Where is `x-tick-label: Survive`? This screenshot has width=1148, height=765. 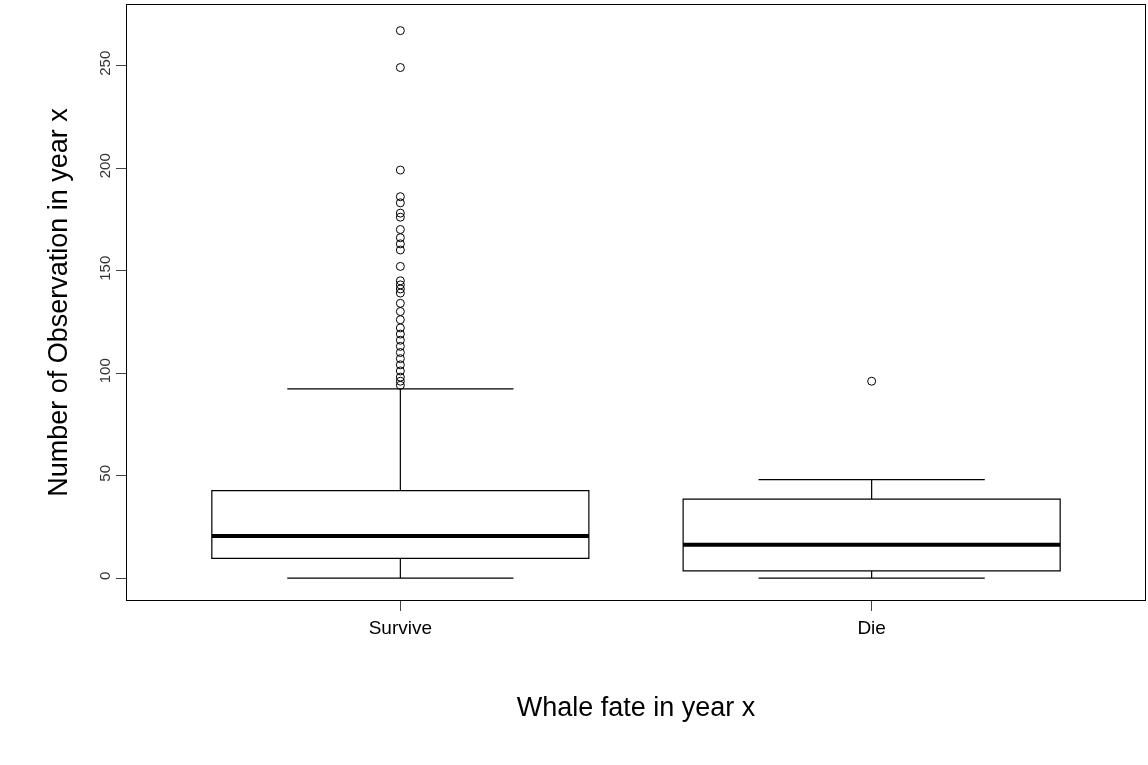
x-tick-label: Survive is located at coordinates (400, 627).